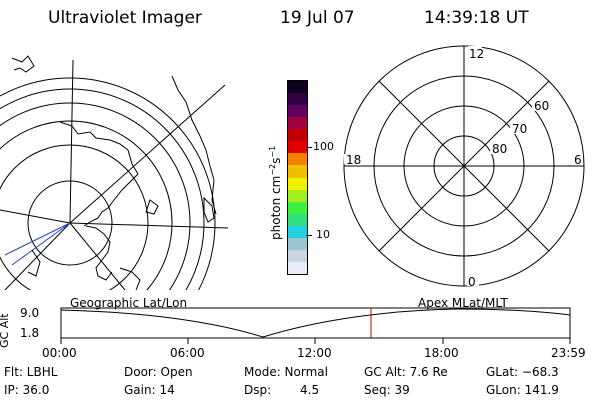 This screenshot has width=600, height=400. I want to click on mlat-label-70: 70, so click(519, 129).